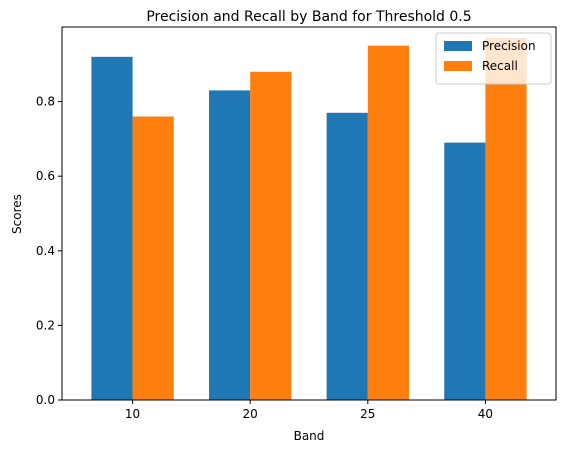 The height and width of the screenshot is (453, 567). Describe the element at coordinates (458, 66) in the screenshot. I see `legend-swatch-recall` at that location.